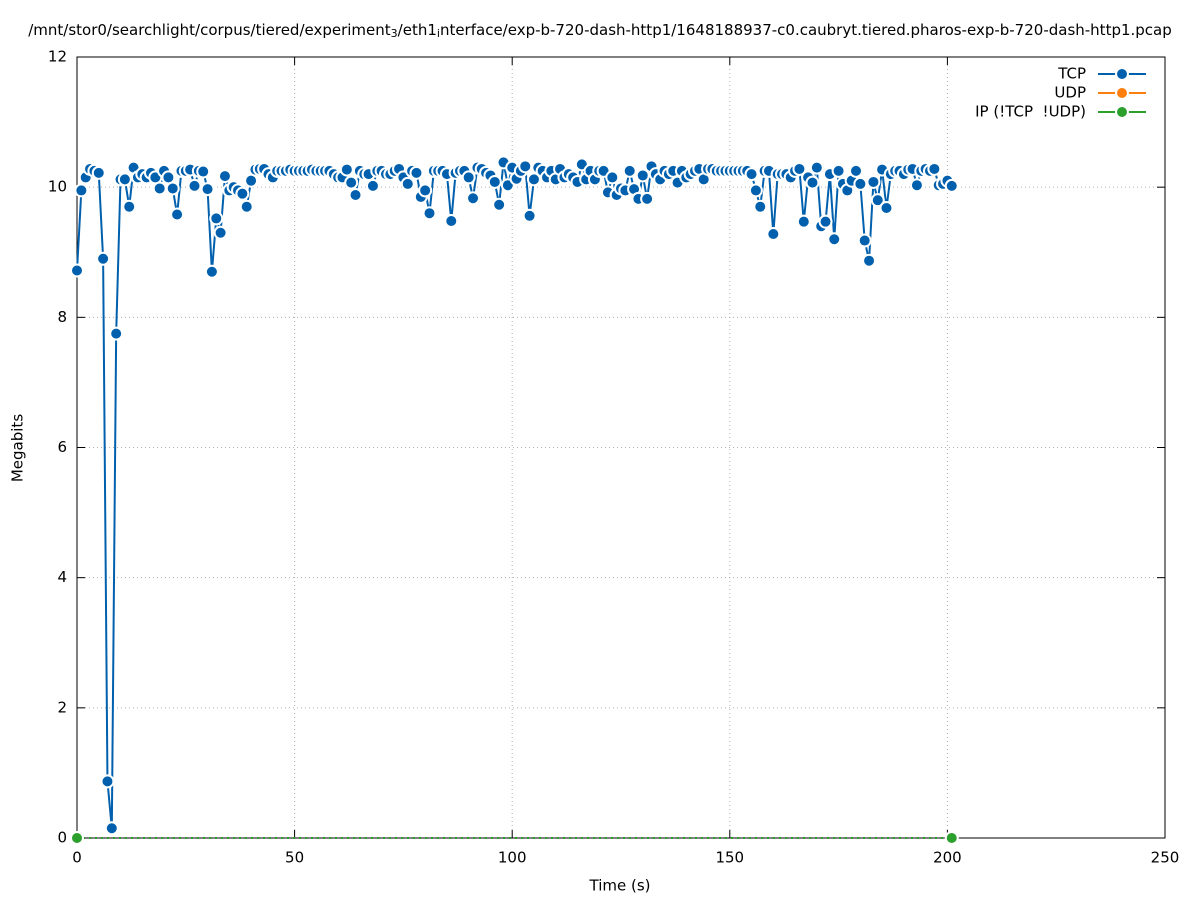  Describe the element at coordinates (62, 447) in the screenshot. I see `y-tick-label: 6` at that location.